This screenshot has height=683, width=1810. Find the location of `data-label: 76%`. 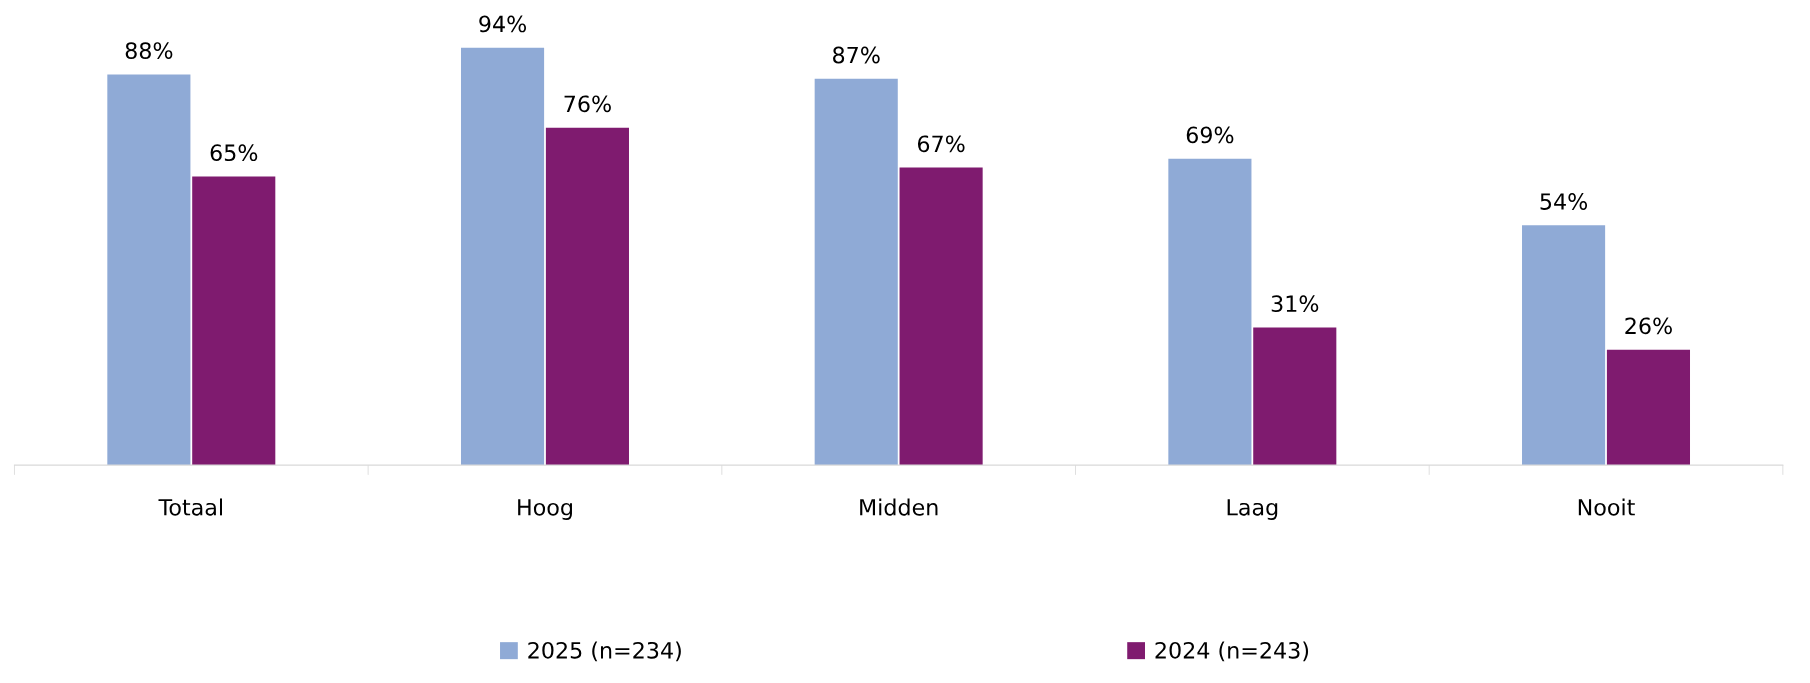

data-label: 76% is located at coordinates (587, 104).